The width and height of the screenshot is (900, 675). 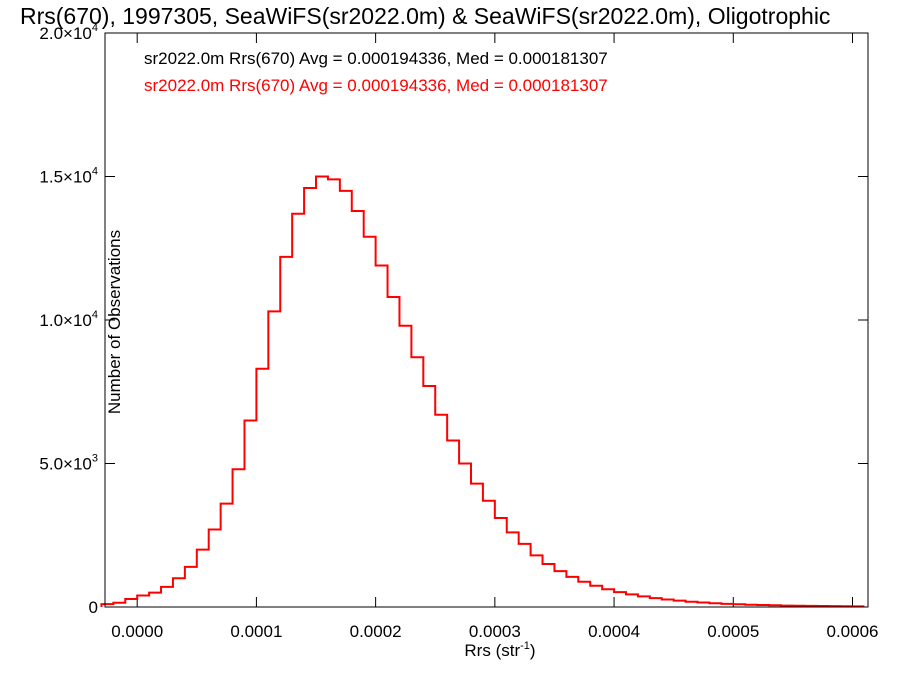 What do you see at coordinates (93, 607) in the screenshot?
I see `y-tick-label: 0` at bounding box center [93, 607].